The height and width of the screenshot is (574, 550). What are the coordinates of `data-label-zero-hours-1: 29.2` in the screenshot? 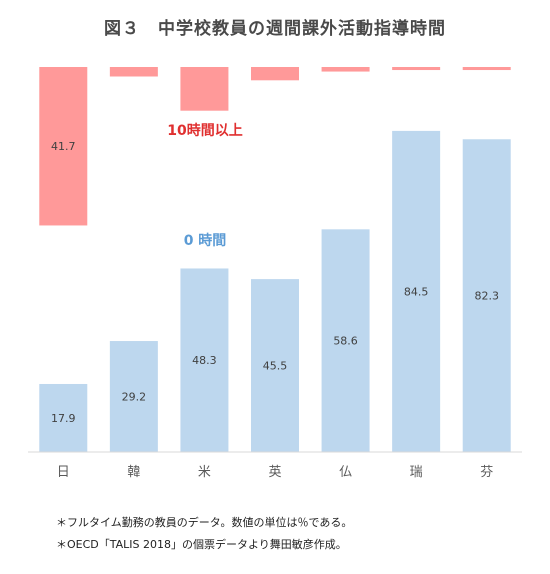 It's located at (134, 397).